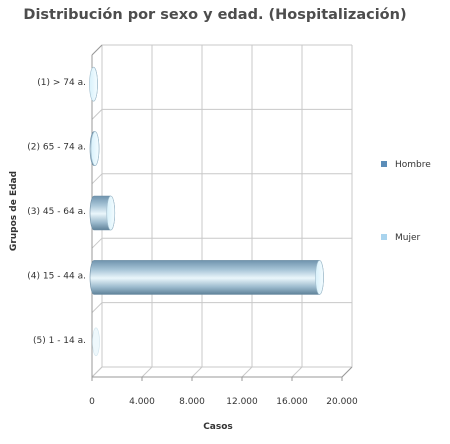  I want to click on legend-label: Mujer, so click(408, 238).